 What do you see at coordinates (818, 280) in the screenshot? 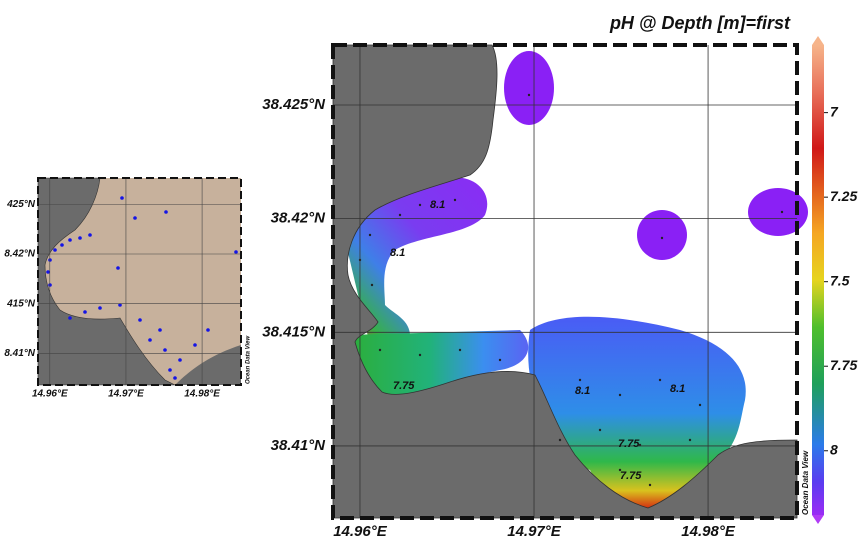
I see `colorbar-scale` at bounding box center [818, 280].